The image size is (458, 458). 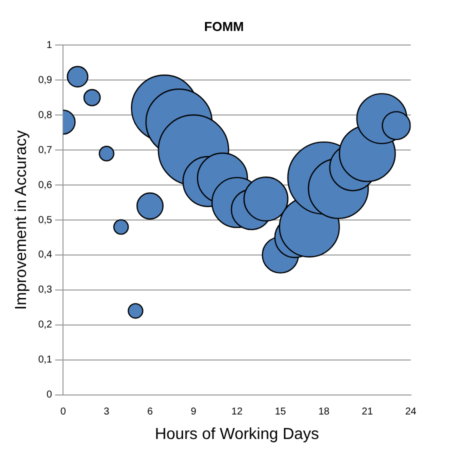 What do you see at coordinates (45, 255) in the screenshot?
I see `y-tick-label: 0,4` at bounding box center [45, 255].